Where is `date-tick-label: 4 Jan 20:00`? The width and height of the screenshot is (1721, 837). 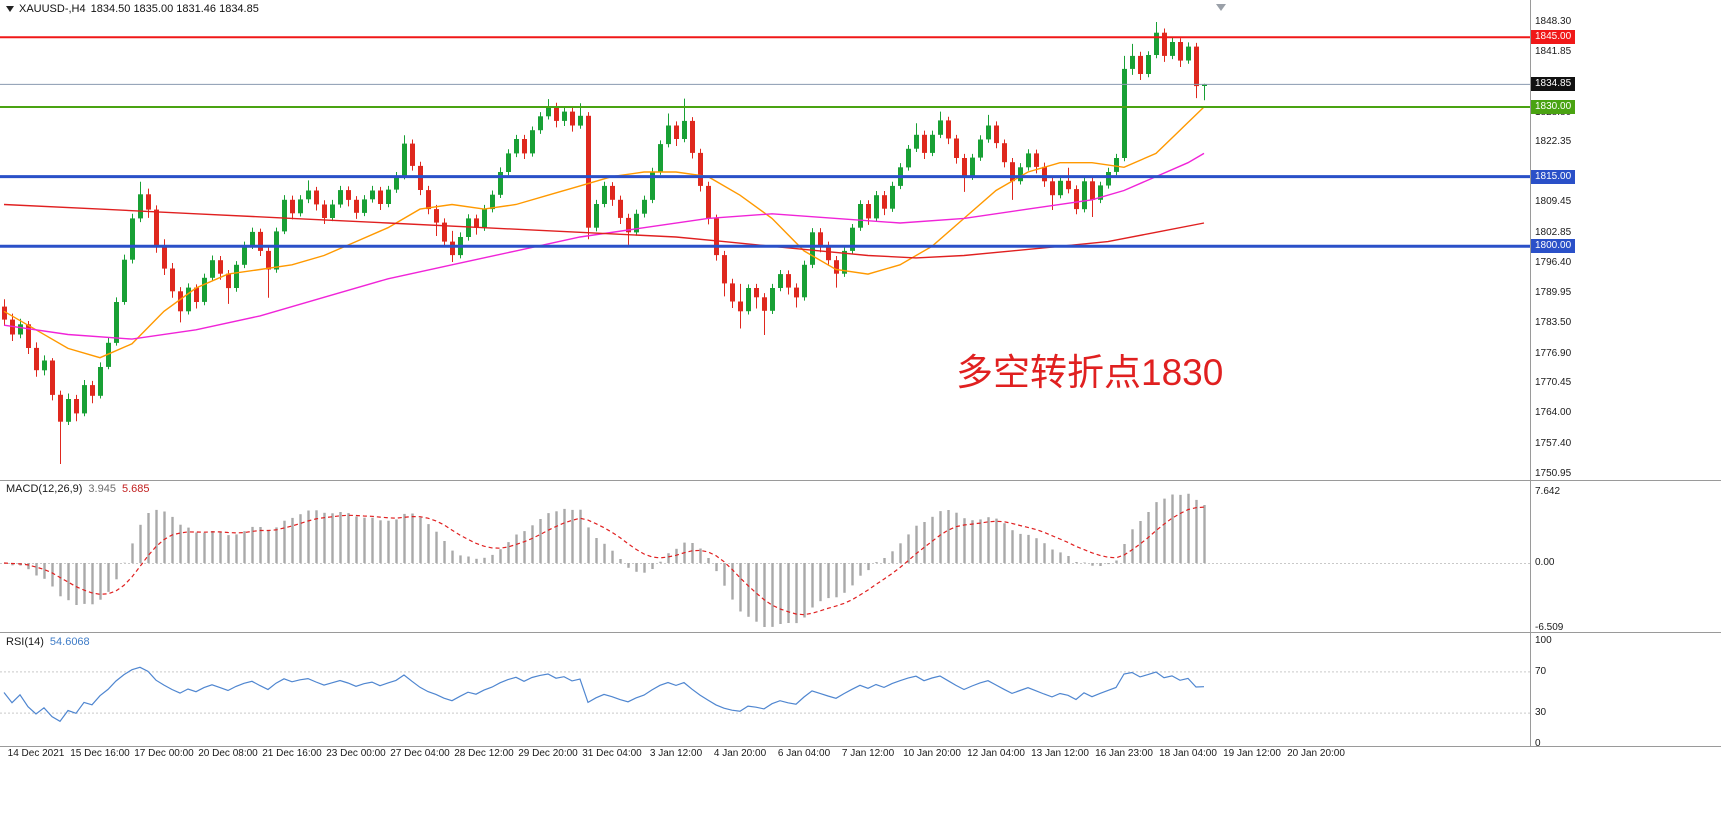
date-tick-label: 4 Jan 20:00 is located at coordinates (740, 753).